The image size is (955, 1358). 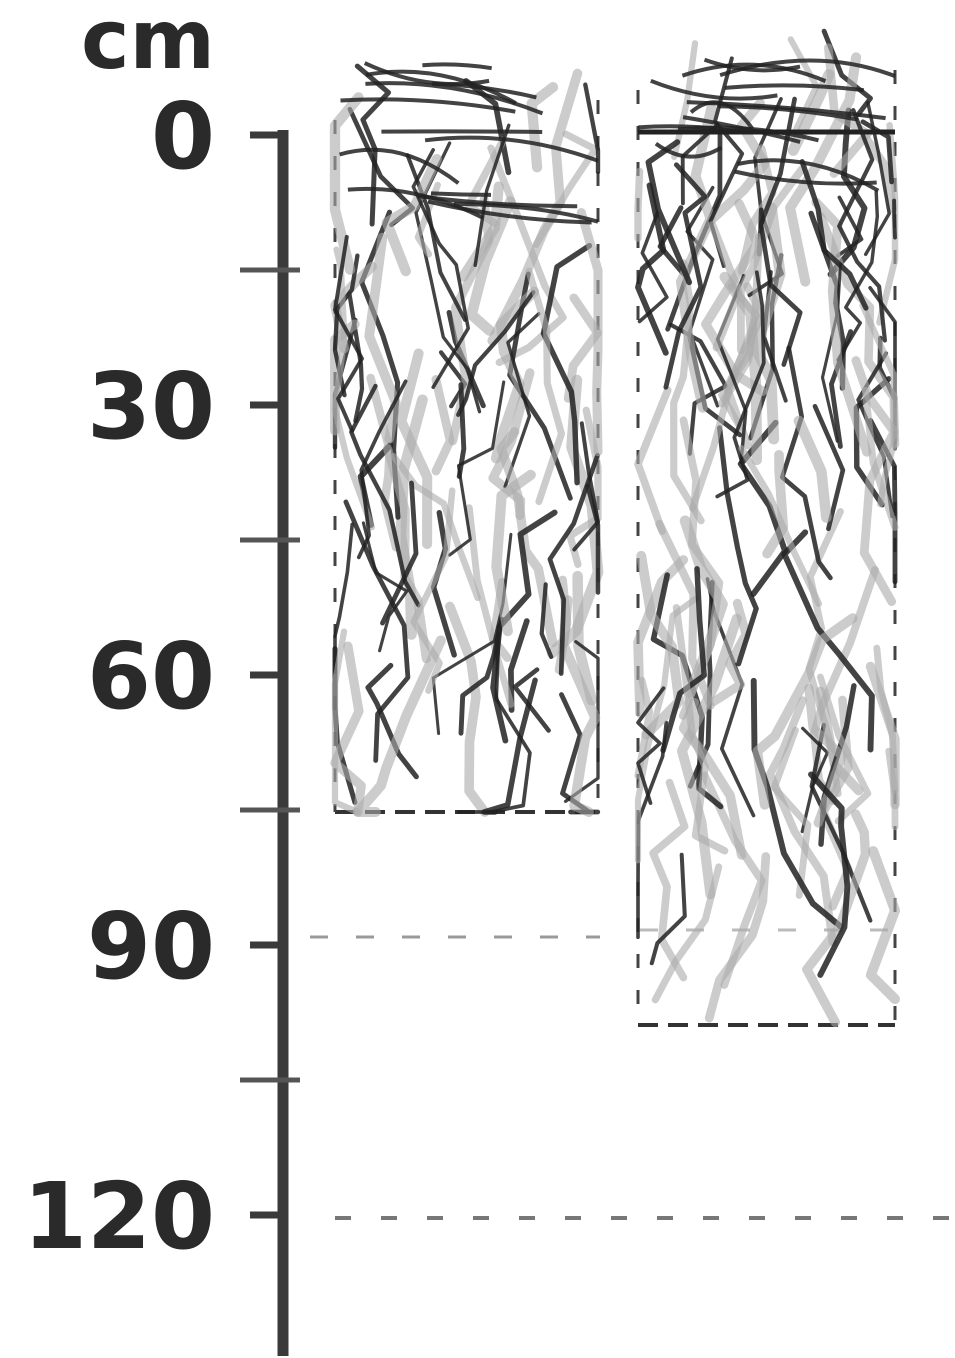 I want to click on unit-label: cm, so click(x=148, y=44).